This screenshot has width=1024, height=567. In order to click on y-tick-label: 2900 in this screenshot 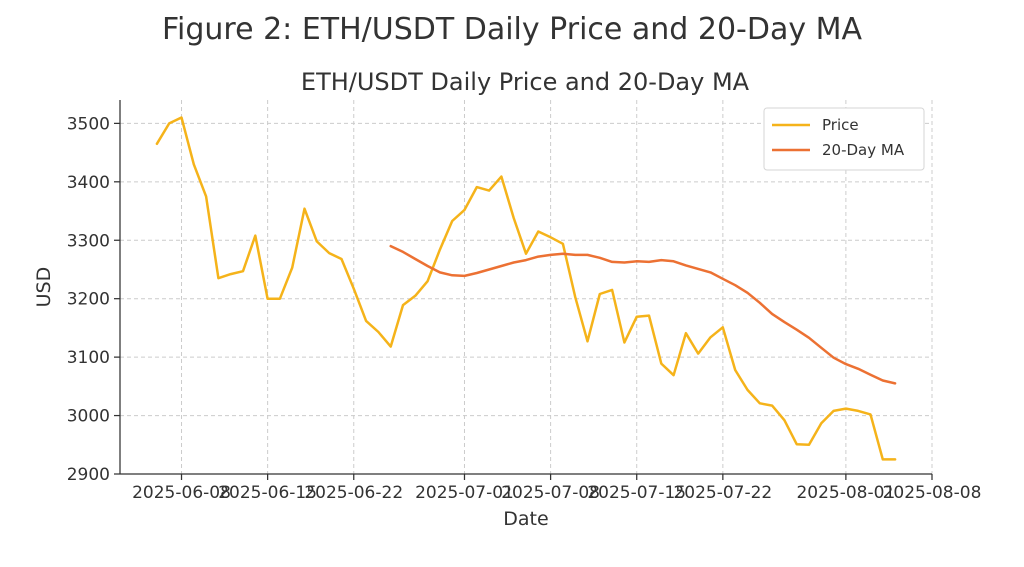, I will do `click(88, 475)`.